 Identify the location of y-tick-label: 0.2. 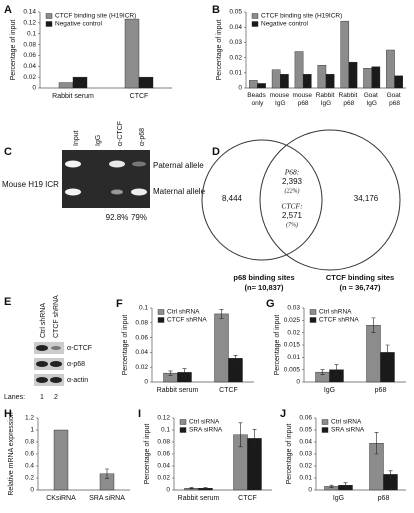
(29, 478).